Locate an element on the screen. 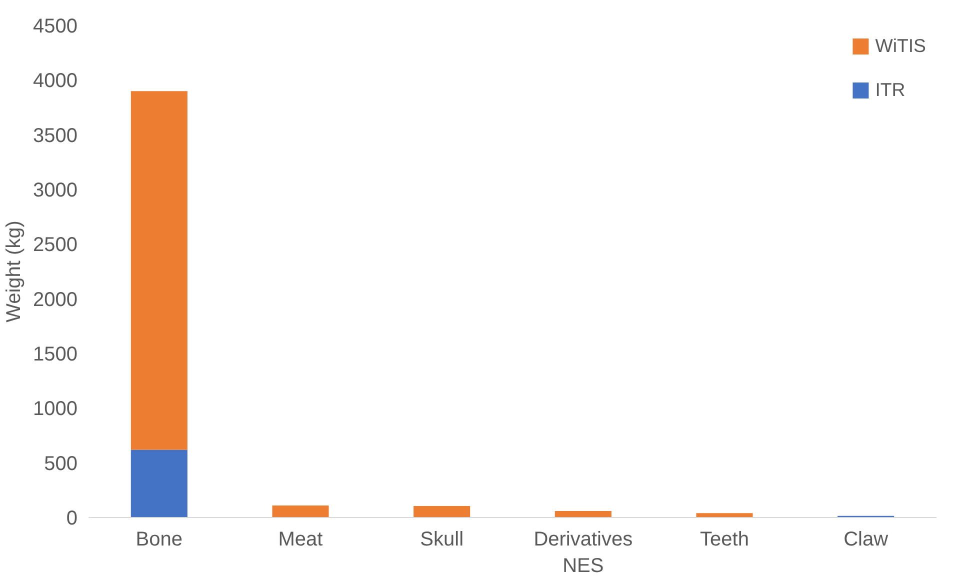 Image resolution: width=956 pixels, height=579 pixels. x-tick-label: Bone is located at coordinates (159, 539).